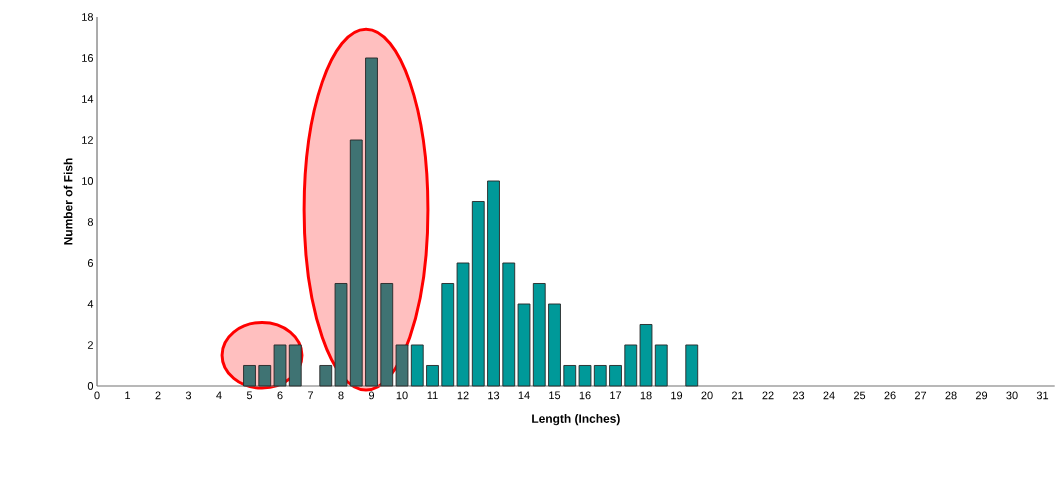  Describe the element at coordinates (158, 395) in the screenshot. I see `x-tick-label: 2` at that location.